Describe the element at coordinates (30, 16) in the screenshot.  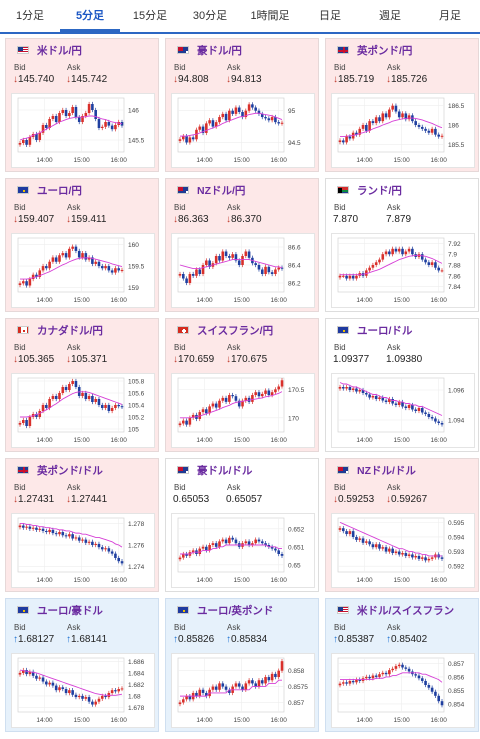
I see `tab-0: 1分足` at that location.